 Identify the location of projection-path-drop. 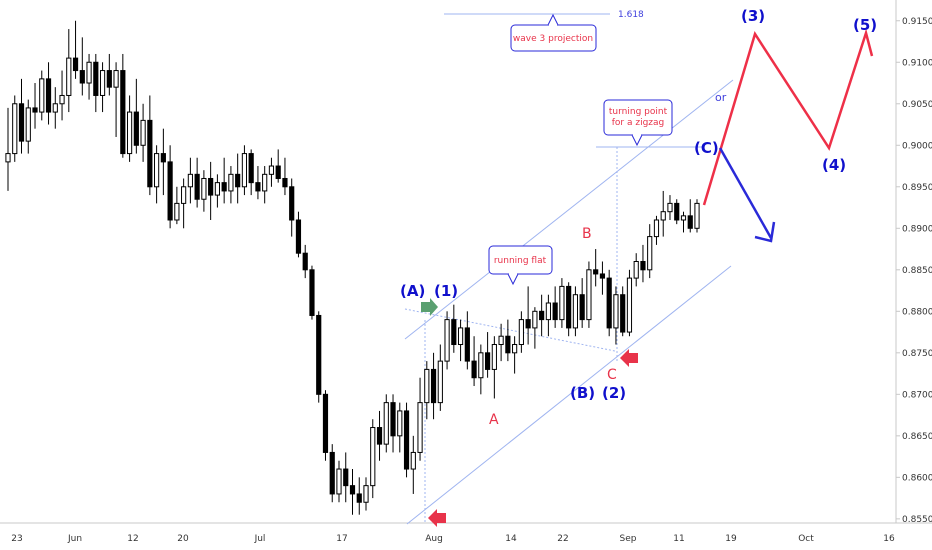
(745, 193).